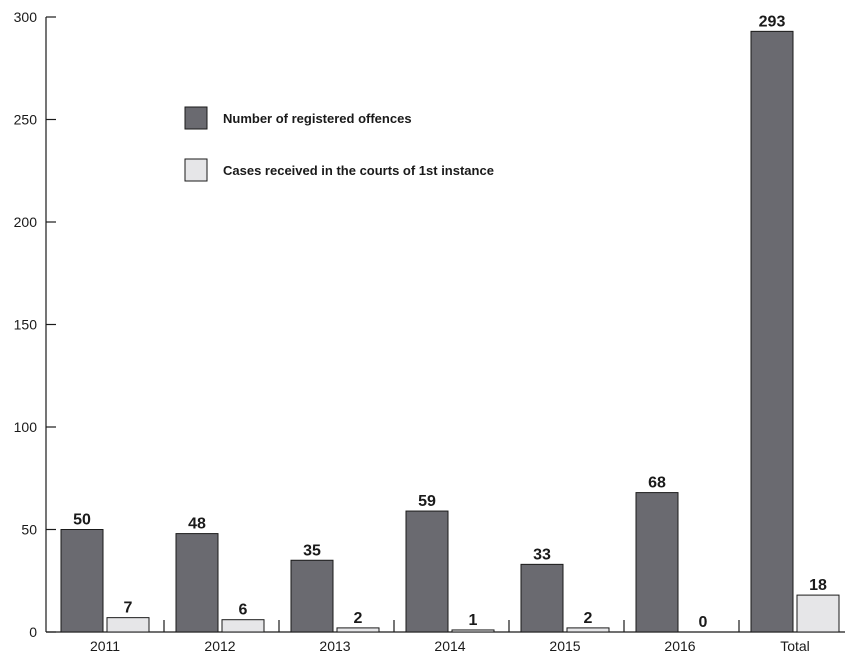 The image size is (845, 656). I want to click on y-tick-label: 0, so click(33, 632).